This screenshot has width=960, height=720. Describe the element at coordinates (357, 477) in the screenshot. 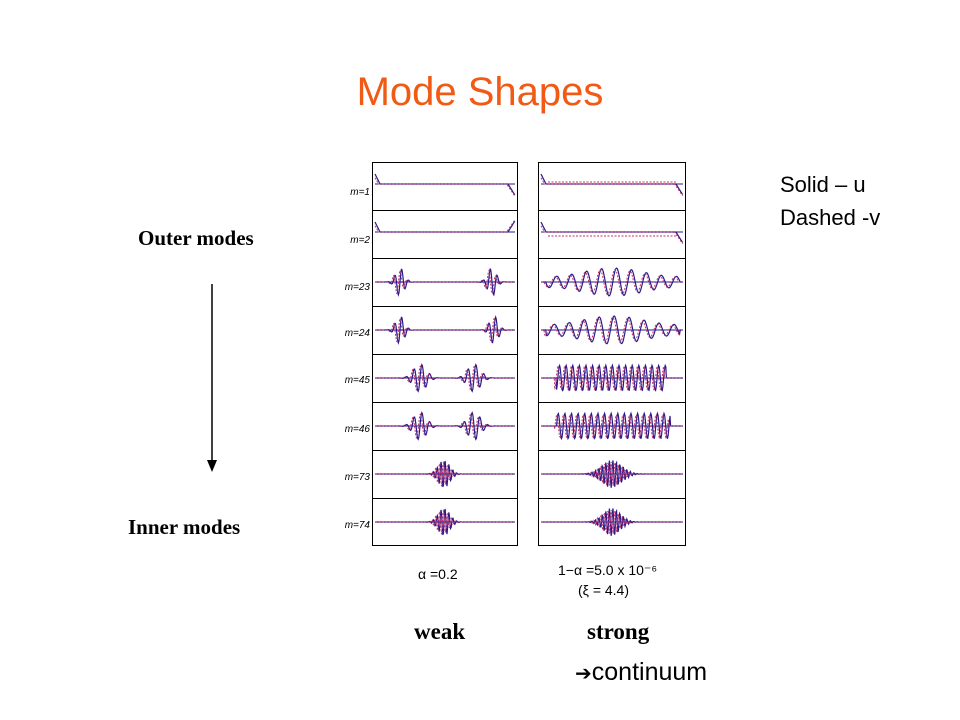

I see `mode-label-m73: m=73` at that location.